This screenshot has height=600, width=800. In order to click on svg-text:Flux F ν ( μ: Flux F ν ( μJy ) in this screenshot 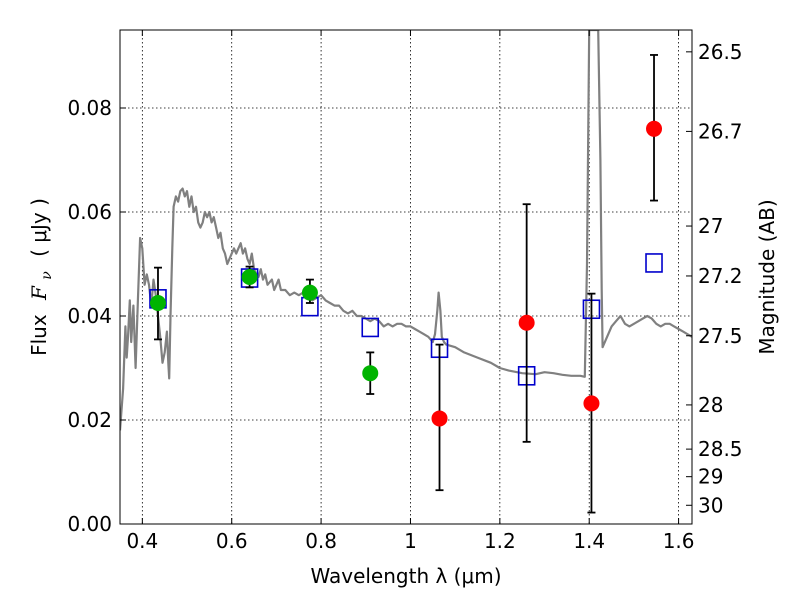, I will do `click(41, 277)`.